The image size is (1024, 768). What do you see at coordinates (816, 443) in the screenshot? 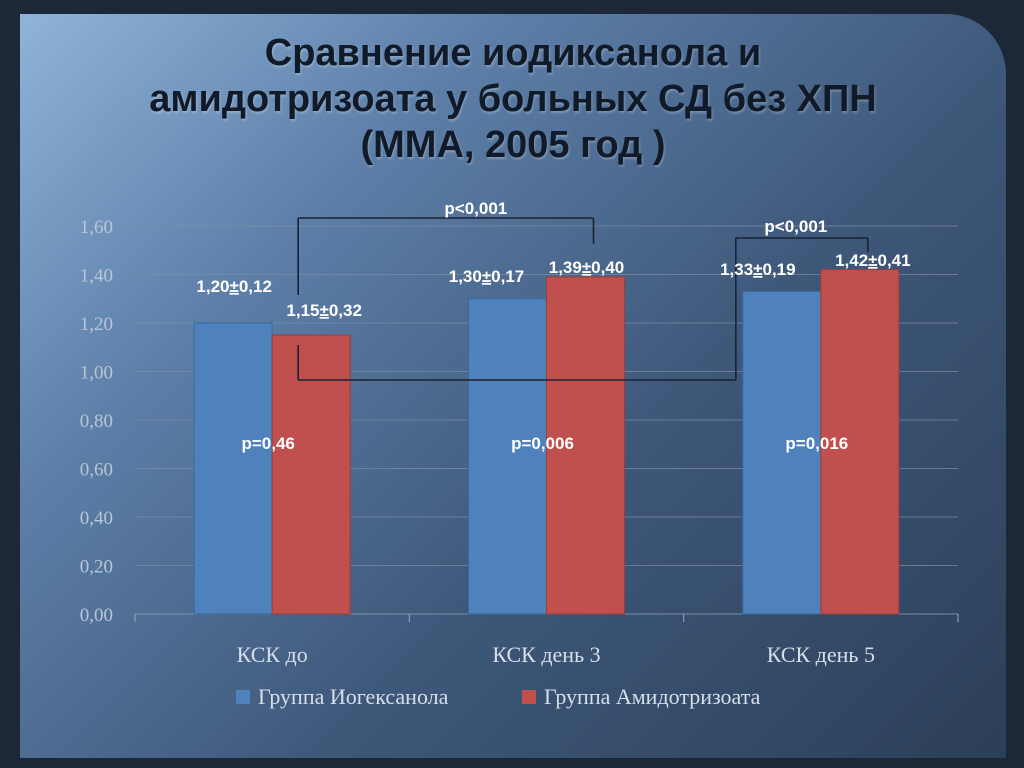
I see `p-value-label: p=0,016` at bounding box center [816, 443].